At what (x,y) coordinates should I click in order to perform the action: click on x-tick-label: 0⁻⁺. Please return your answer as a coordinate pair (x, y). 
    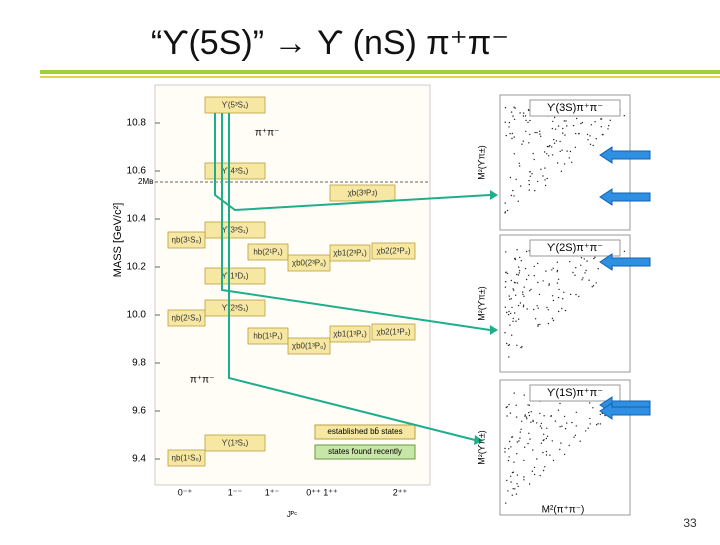
    Looking at the image, I should click on (185, 492).